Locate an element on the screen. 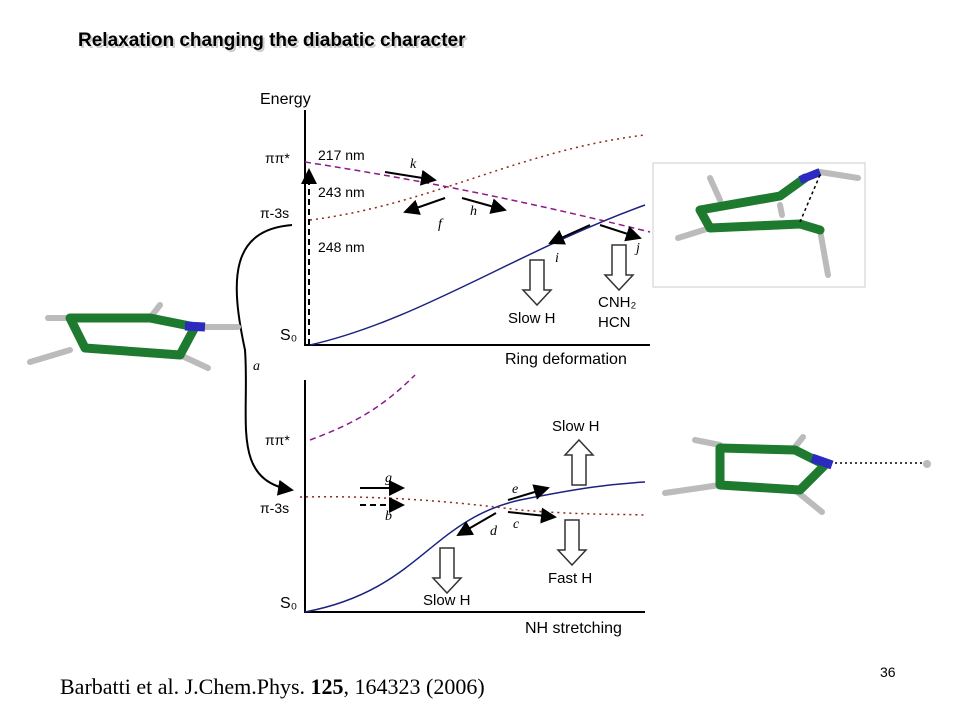 Image resolution: width=960 pixels, height=720 pixels. transition-label: a is located at coordinates (256, 366).